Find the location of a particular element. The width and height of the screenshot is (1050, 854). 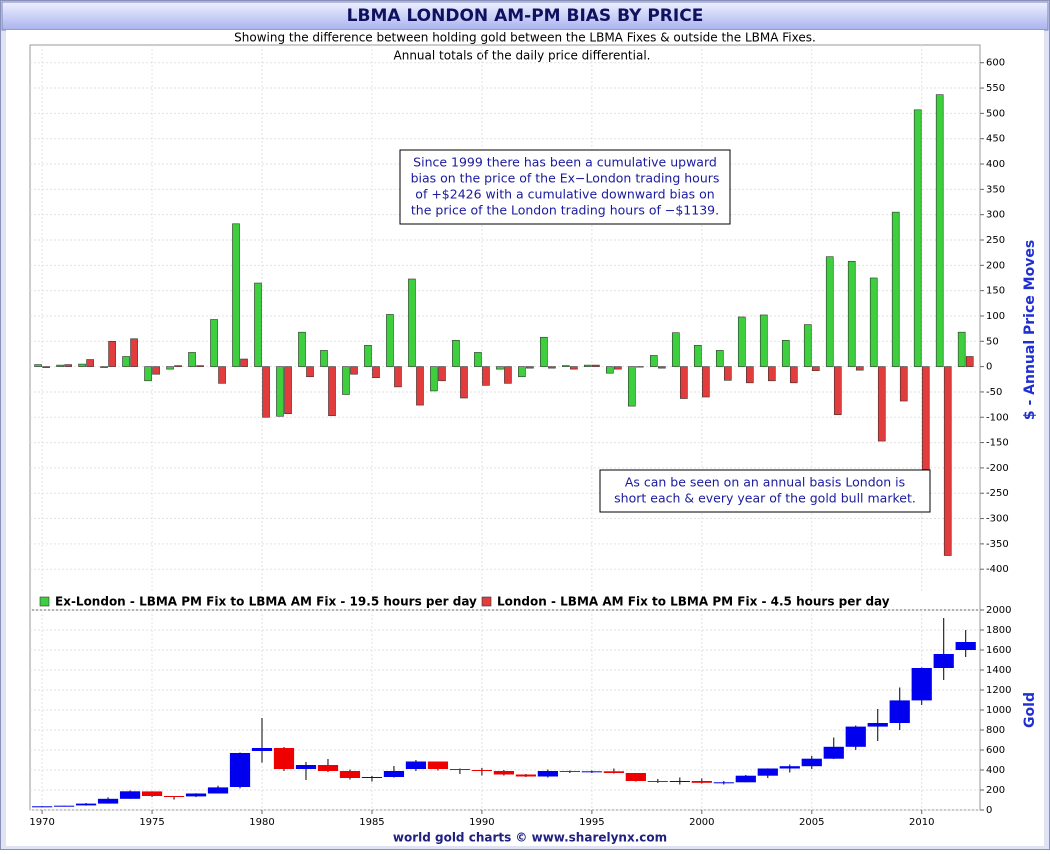

y-tick-label: 250 is located at coordinates (995, 240).